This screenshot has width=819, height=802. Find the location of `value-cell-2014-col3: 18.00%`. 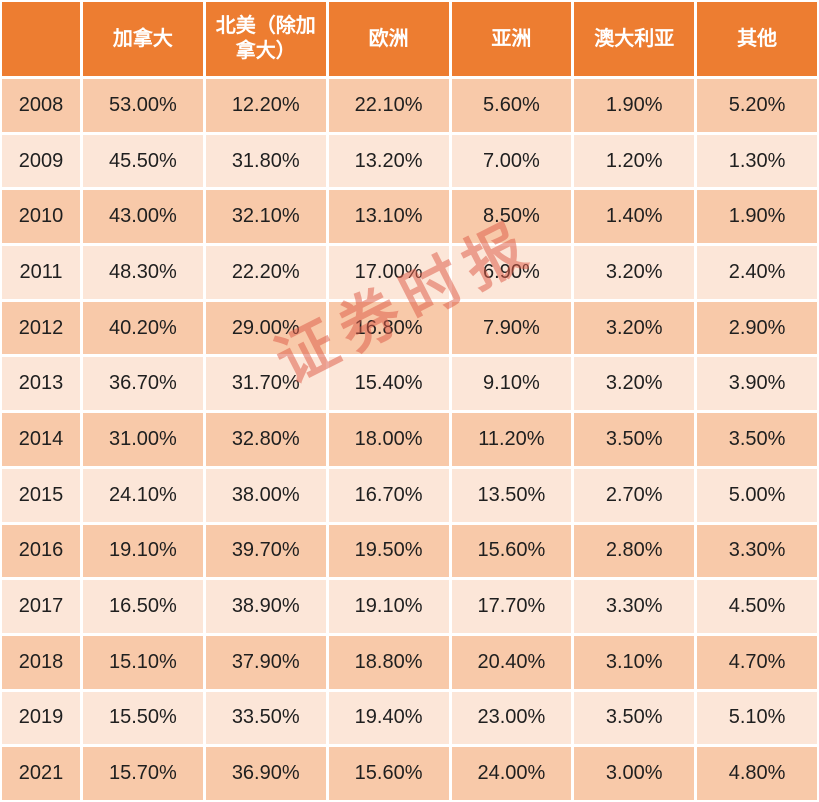

value-cell-2014-col3: 18.00% is located at coordinates (388, 439).